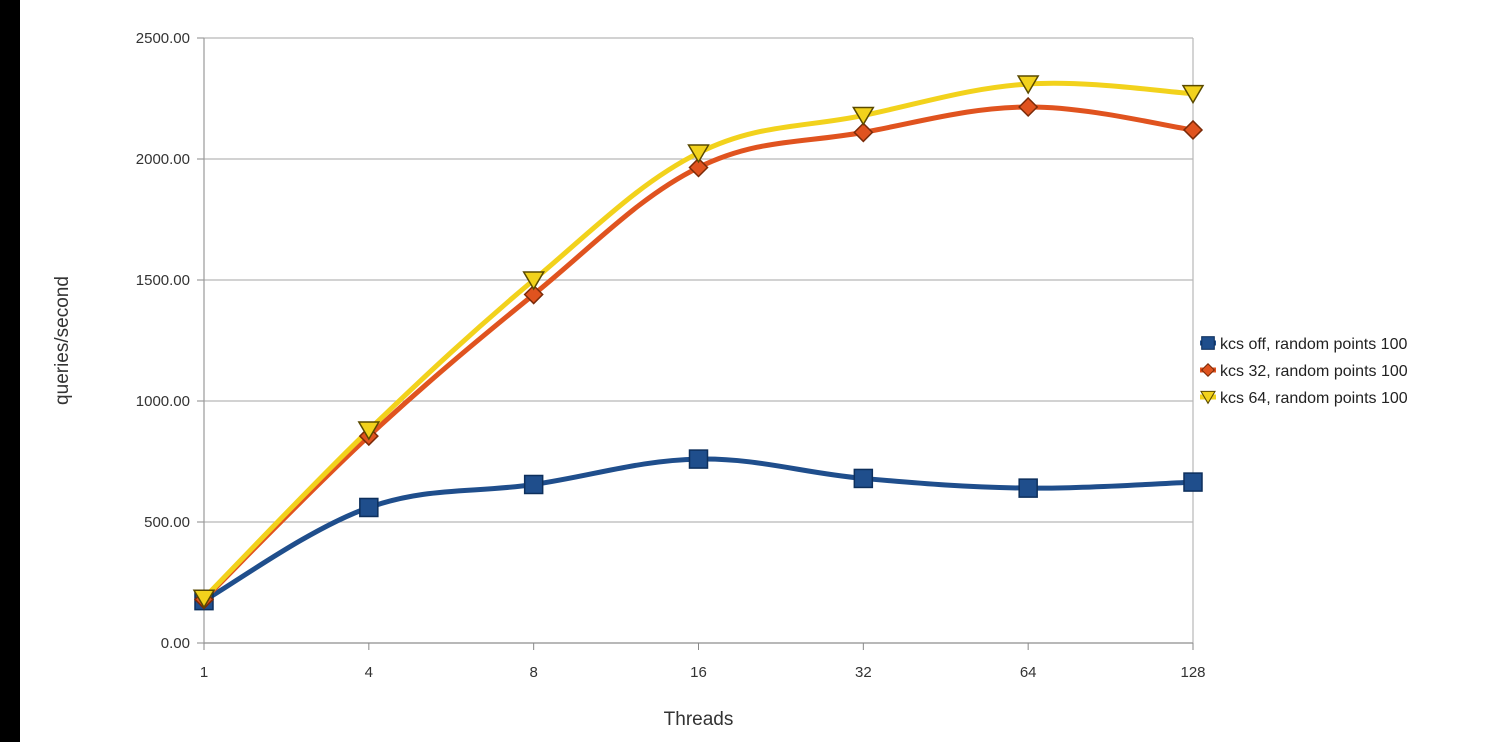 The image size is (1509, 742). I want to click on y-tick-label: 2000.00, so click(163, 159).